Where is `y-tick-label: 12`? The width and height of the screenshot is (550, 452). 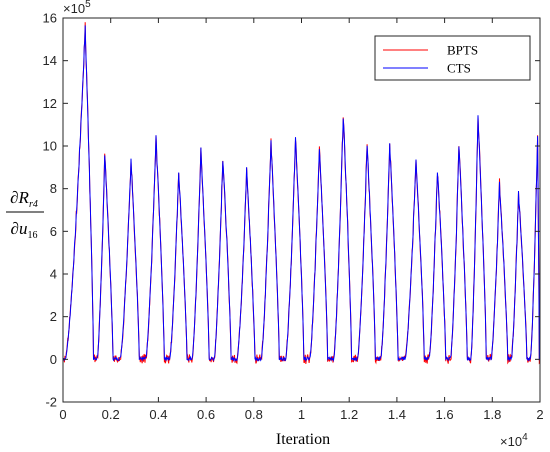 y-tick-label: 12 is located at coordinates (50, 103).